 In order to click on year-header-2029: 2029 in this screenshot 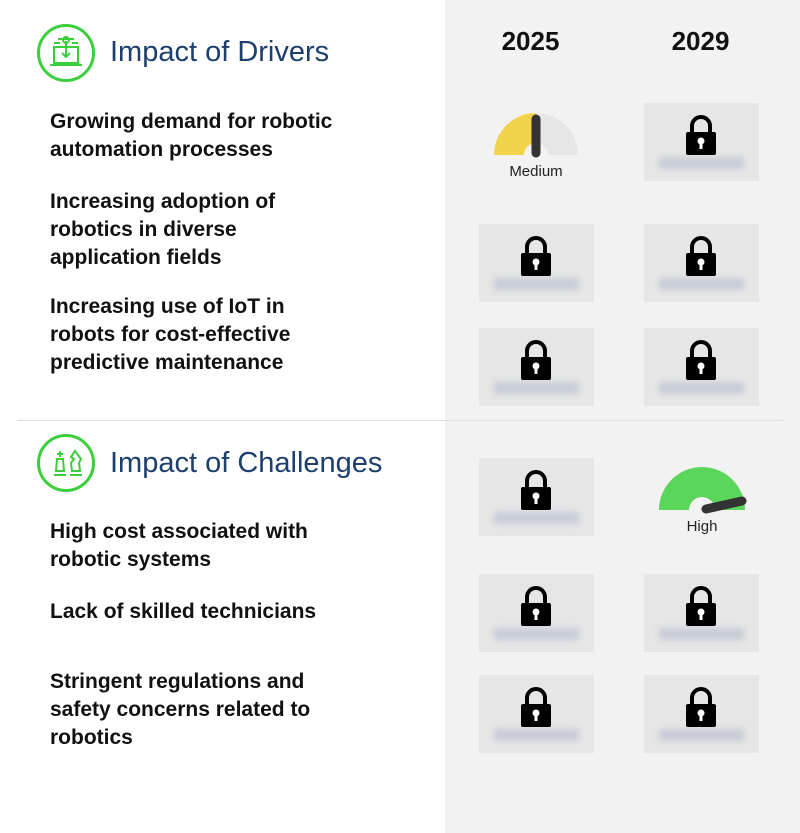, I will do `click(700, 41)`.